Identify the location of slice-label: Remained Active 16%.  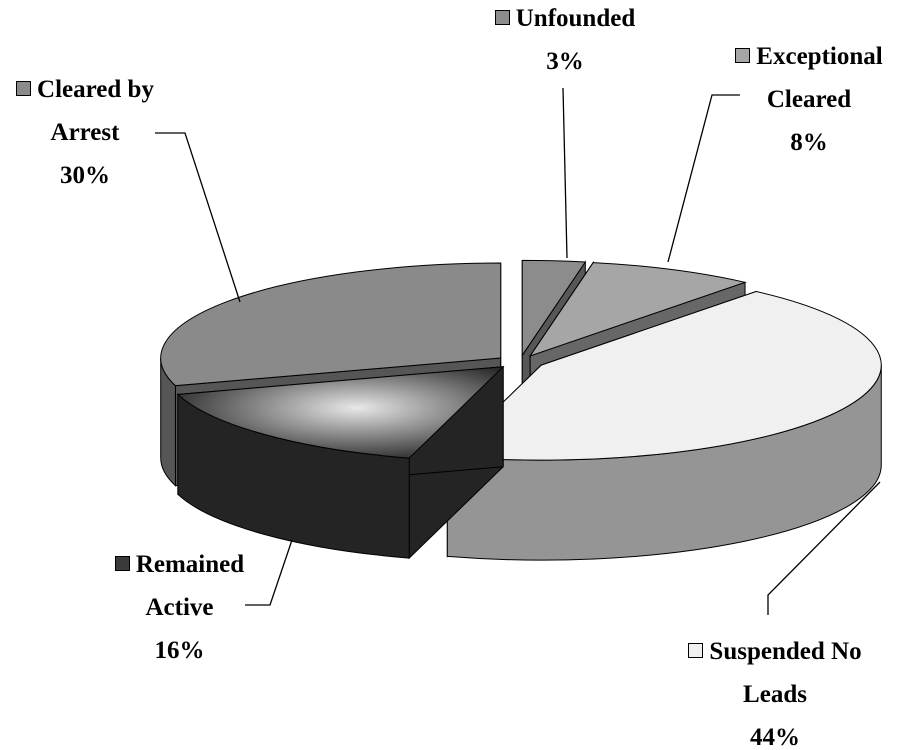
(179, 607).